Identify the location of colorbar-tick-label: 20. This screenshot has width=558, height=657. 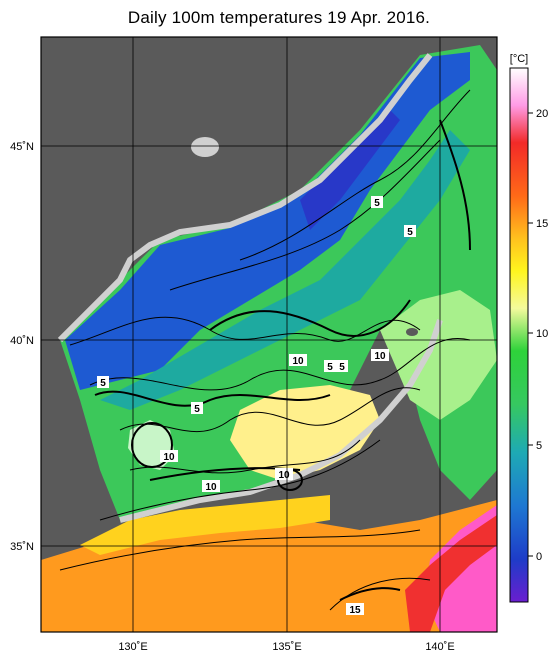
(542, 114).